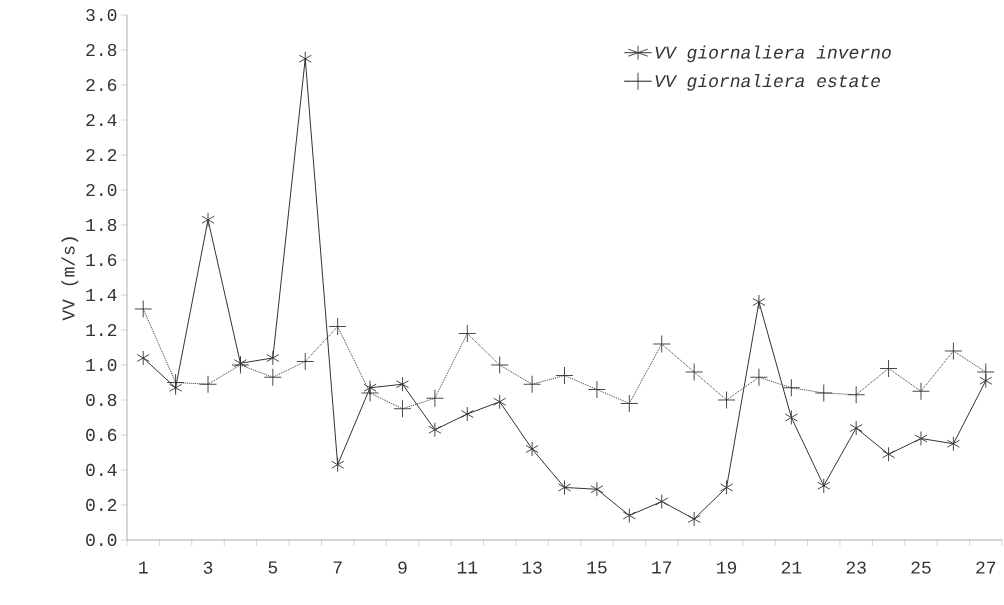 The image size is (1004, 605). Describe the element at coordinates (767, 82) in the screenshot. I see `legend-label: VV giornaliera estate` at that location.